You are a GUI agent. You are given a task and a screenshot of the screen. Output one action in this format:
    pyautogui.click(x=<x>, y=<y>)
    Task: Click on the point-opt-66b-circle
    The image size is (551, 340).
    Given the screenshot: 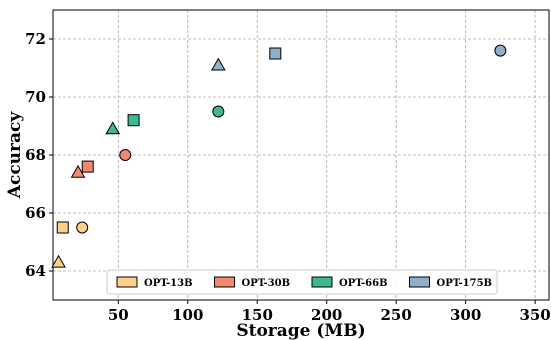 What is the action you would take?
    pyautogui.click(x=218, y=111)
    